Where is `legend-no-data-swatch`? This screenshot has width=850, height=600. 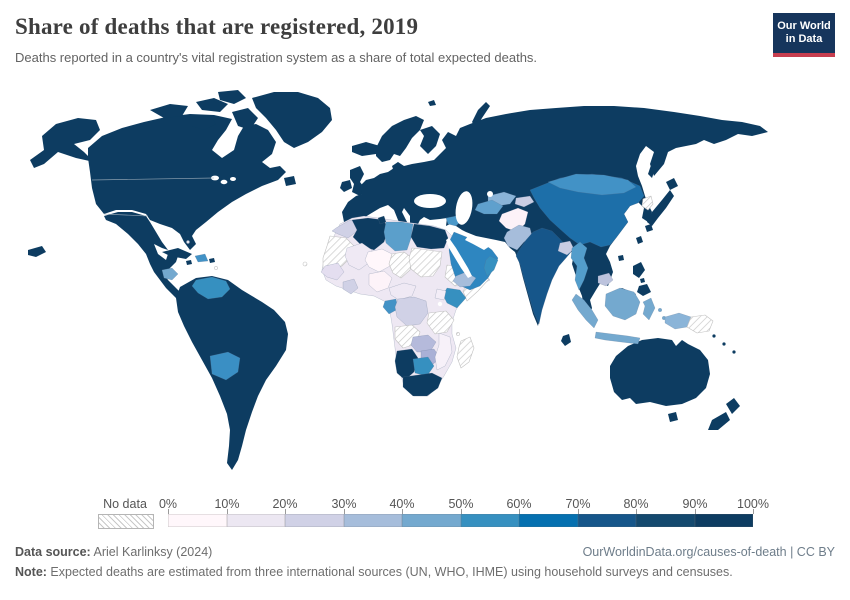
legend-no-data-swatch is located at coordinates (126, 521).